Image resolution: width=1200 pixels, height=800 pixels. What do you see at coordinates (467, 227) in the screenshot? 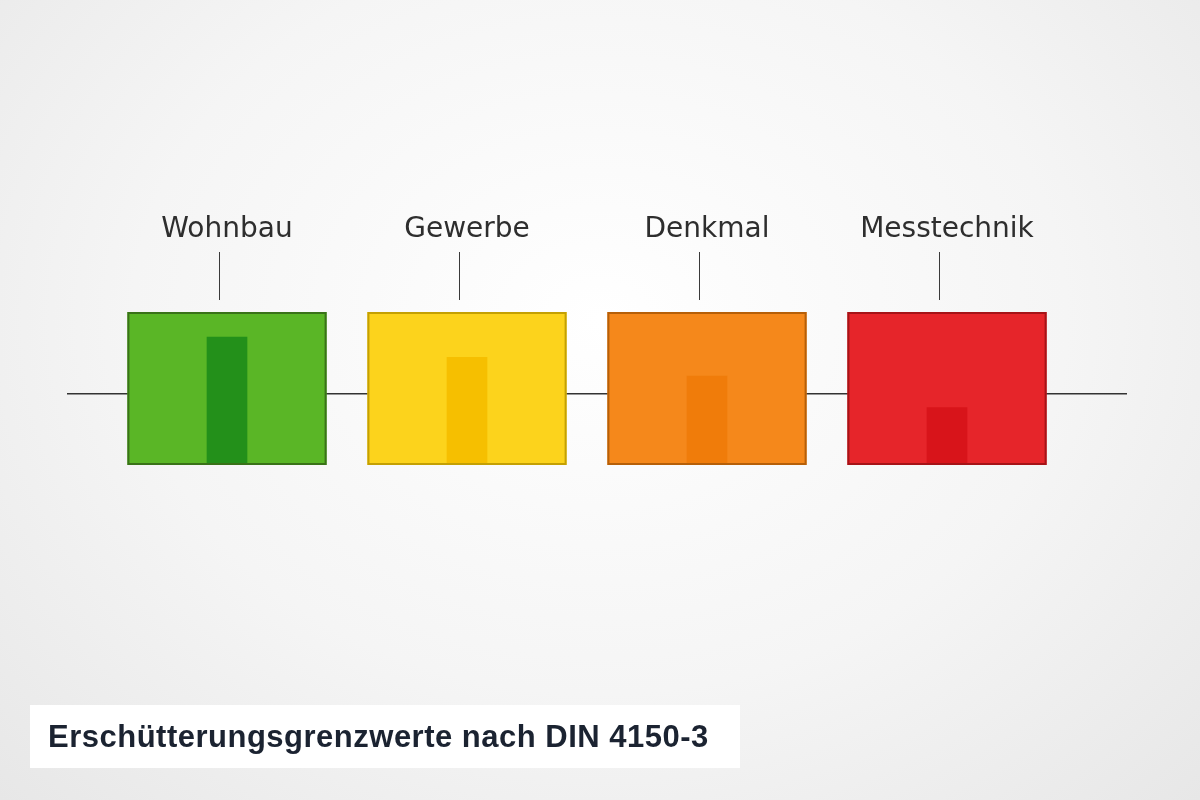
I see `x-tick-label: Gewerbe` at bounding box center [467, 227].